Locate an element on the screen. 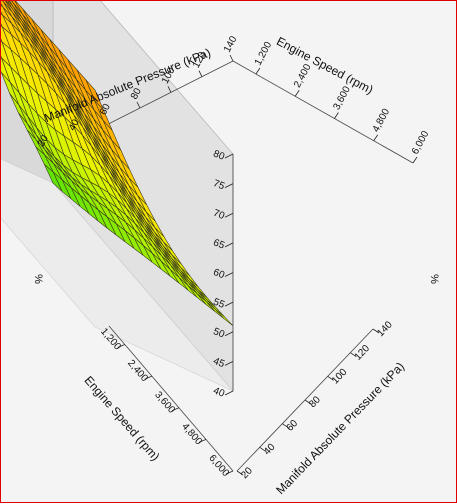 This screenshot has width=457, height=504. map-tick-label-bottom: 80 is located at coordinates (315, 402).